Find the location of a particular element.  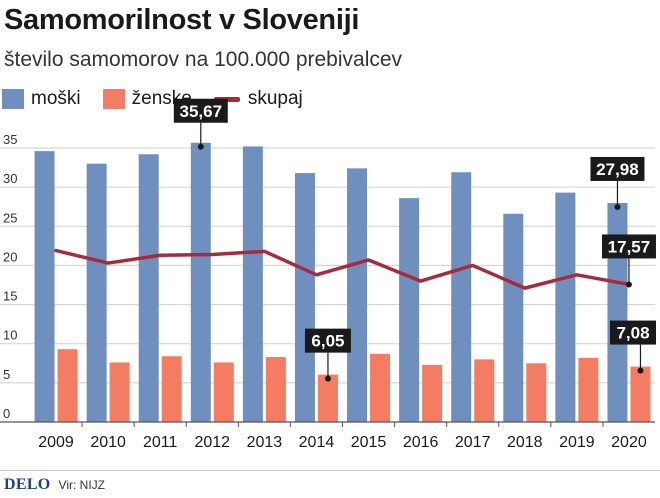

legend-item-moski: moški is located at coordinates (41, 99).